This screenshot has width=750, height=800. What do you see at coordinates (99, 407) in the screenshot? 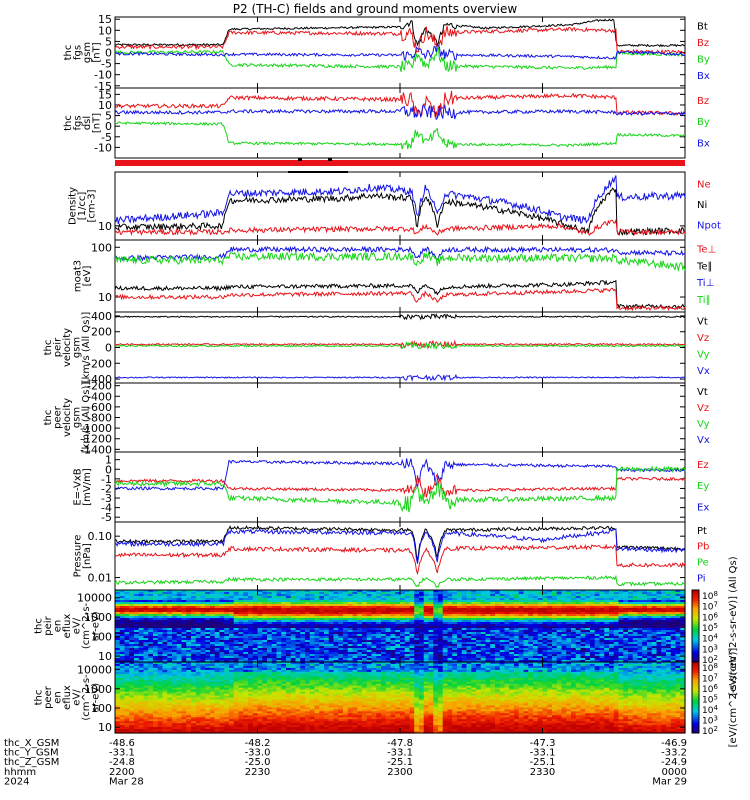
I see `y-tick-label: -600` at bounding box center [99, 407].